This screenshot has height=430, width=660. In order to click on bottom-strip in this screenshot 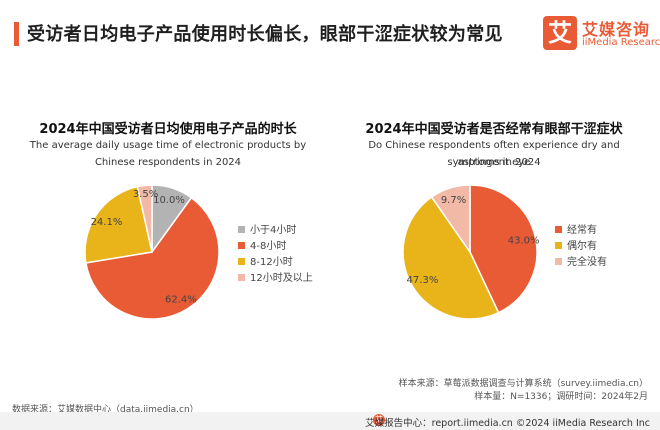, I will do `click(330, 421)`.